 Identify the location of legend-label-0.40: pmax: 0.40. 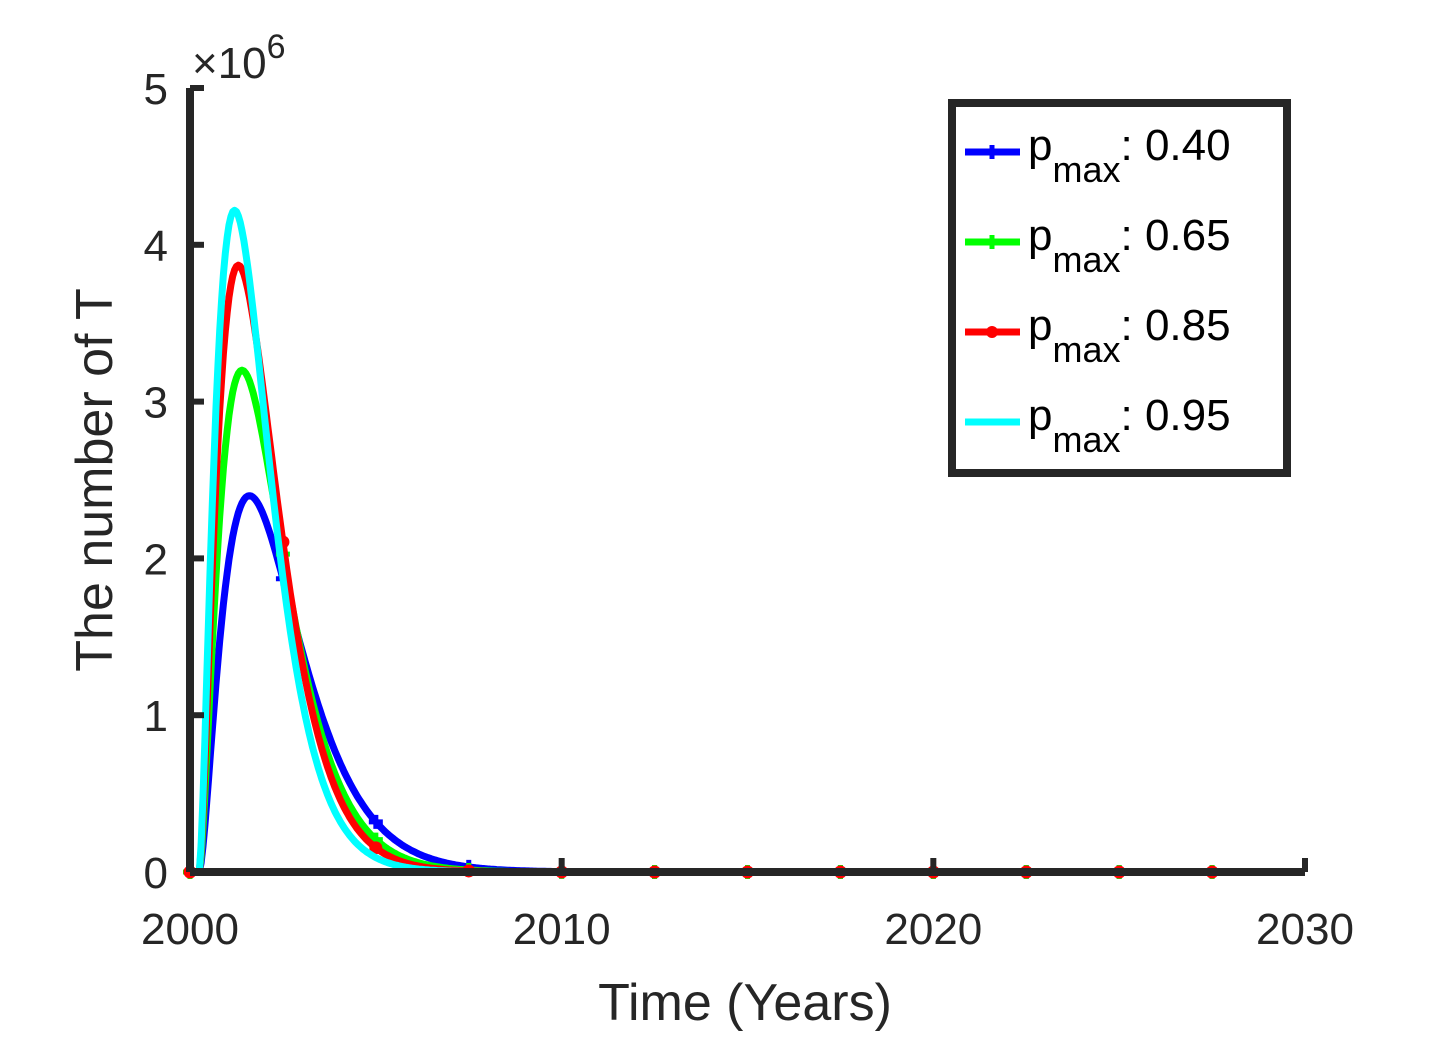
(1129, 155).